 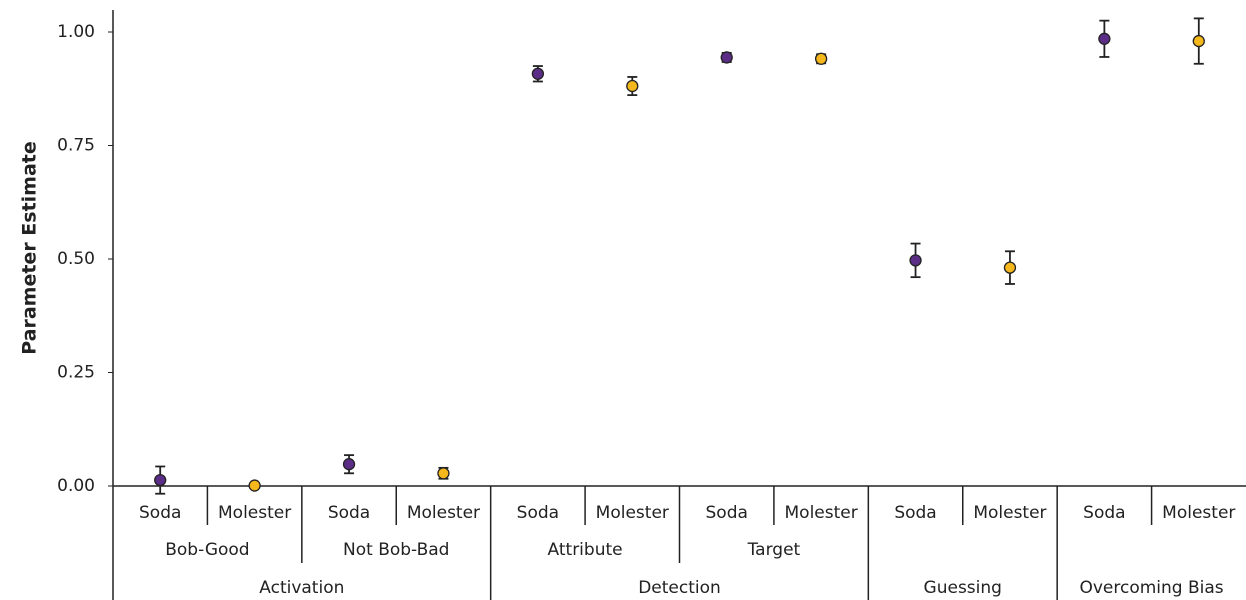 I want to click on y-tick-label: 0.25, so click(x=76, y=373).